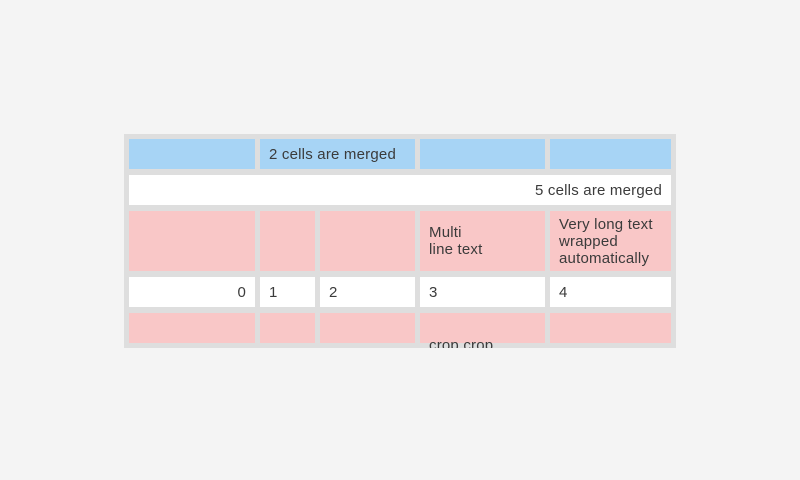 The width and height of the screenshot is (800, 480). Describe the element at coordinates (367, 328) in the screenshot. I see `cell-r5c3` at that location.